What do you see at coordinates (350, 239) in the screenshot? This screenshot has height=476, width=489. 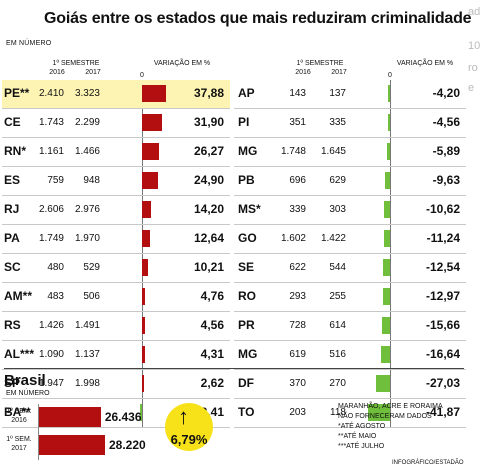 I see `table-row: GO 1.602 1.422 -11,24` at bounding box center [350, 239].